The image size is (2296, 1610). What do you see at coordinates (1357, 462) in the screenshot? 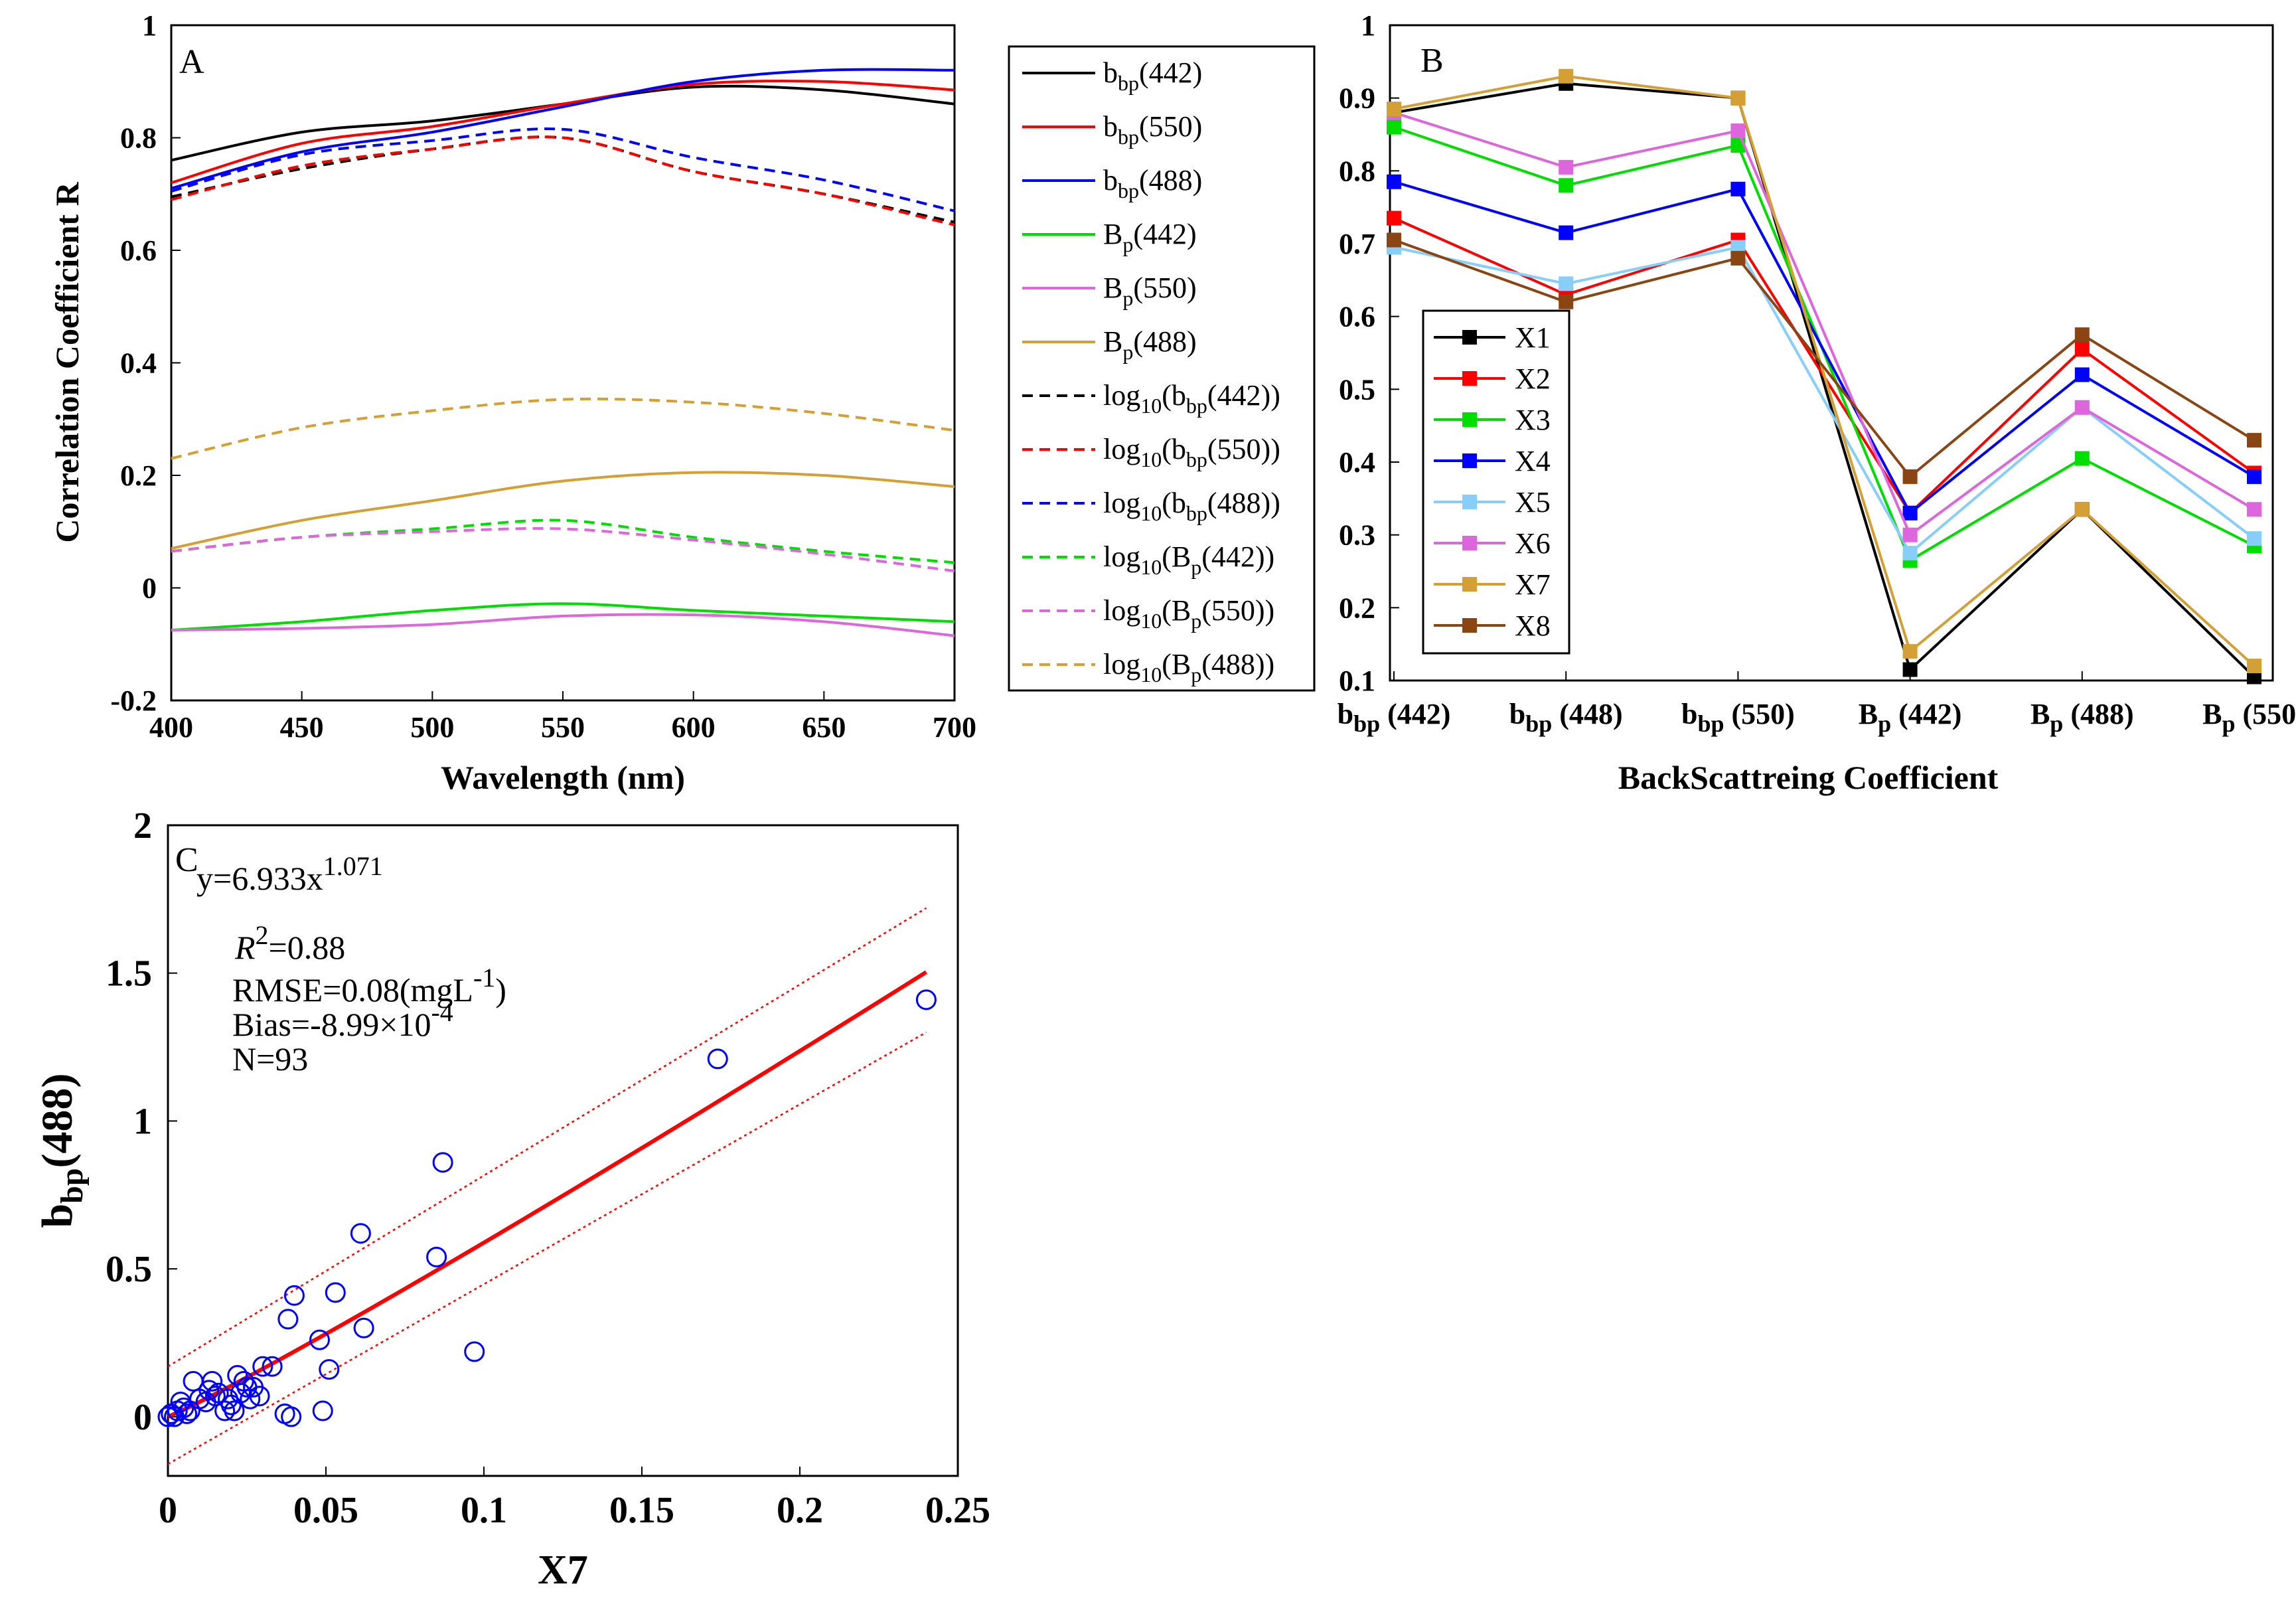
I see `panel-b-y-tick-label: 0.4` at bounding box center [1357, 462].